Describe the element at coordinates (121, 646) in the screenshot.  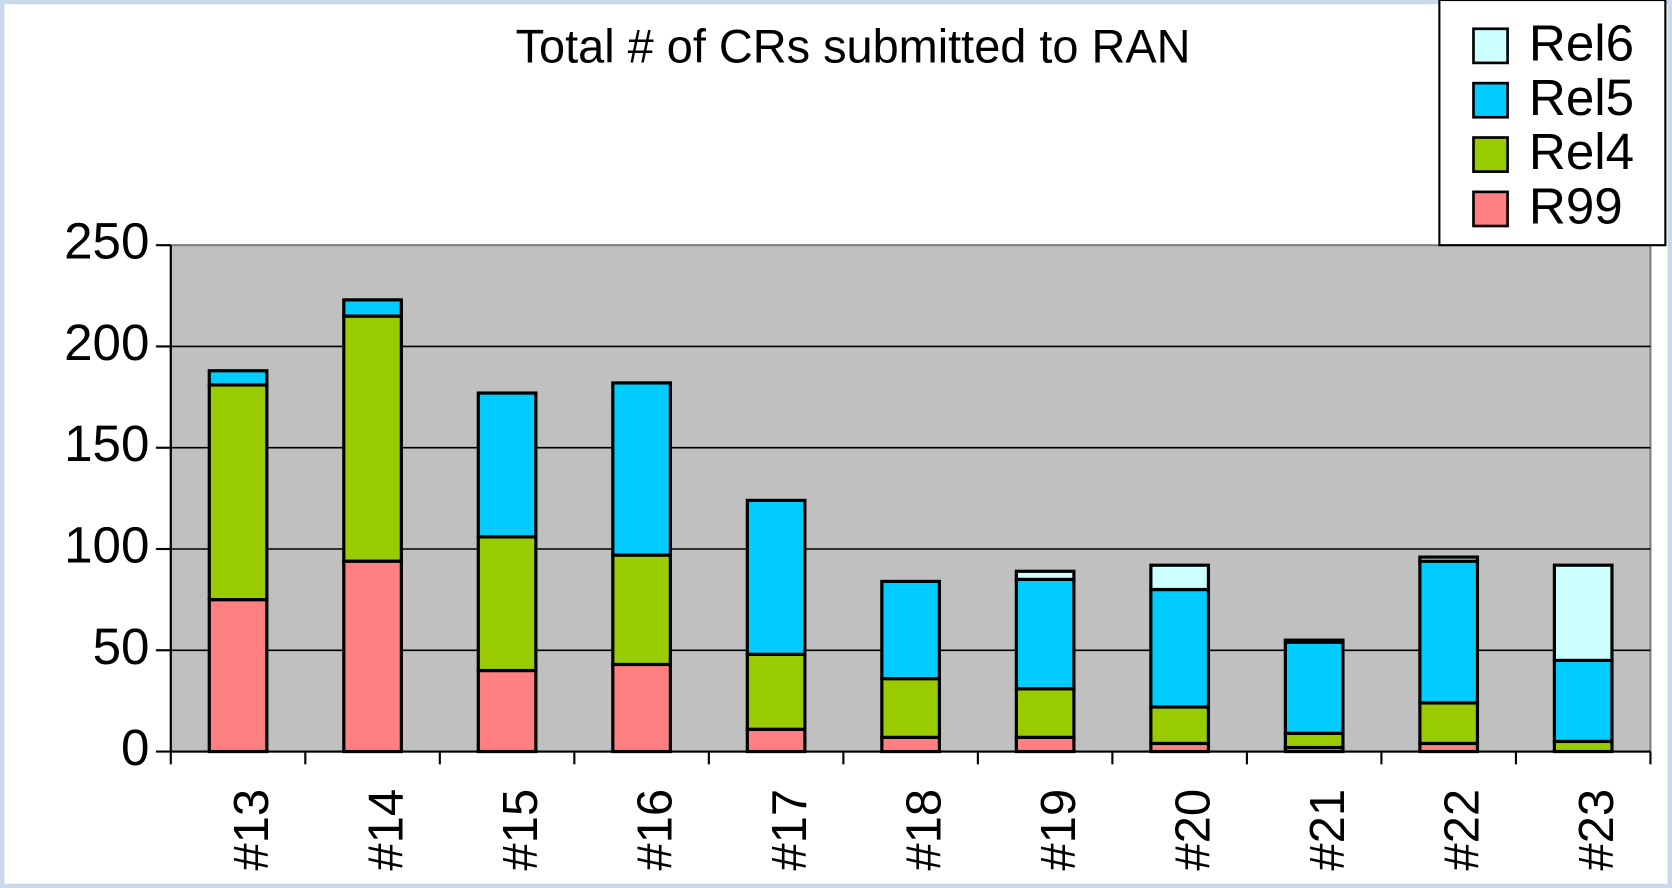
I see `y-tick-label: 50` at that location.